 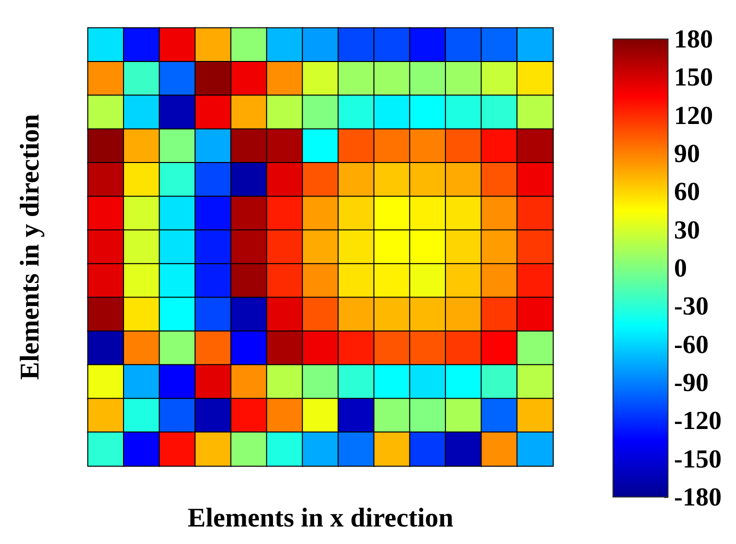 What do you see at coordinates (698, 459) in the screenshot?
I see `color-bar-label: -150` at bounding box center [698, 459].